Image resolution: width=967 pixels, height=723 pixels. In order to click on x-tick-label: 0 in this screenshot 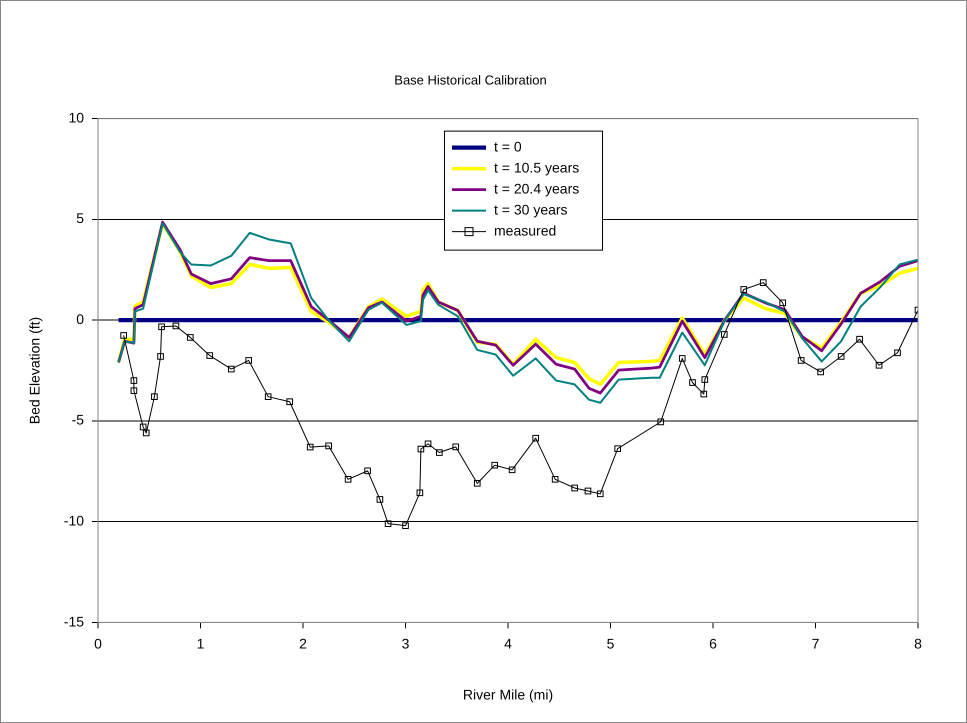, I will do `click(98, 644)`.